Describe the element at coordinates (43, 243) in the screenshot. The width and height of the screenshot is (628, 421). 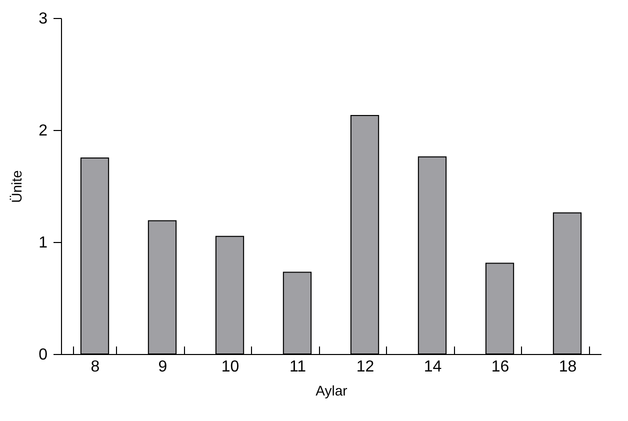
I see `y-tick-label: 1` at that location.